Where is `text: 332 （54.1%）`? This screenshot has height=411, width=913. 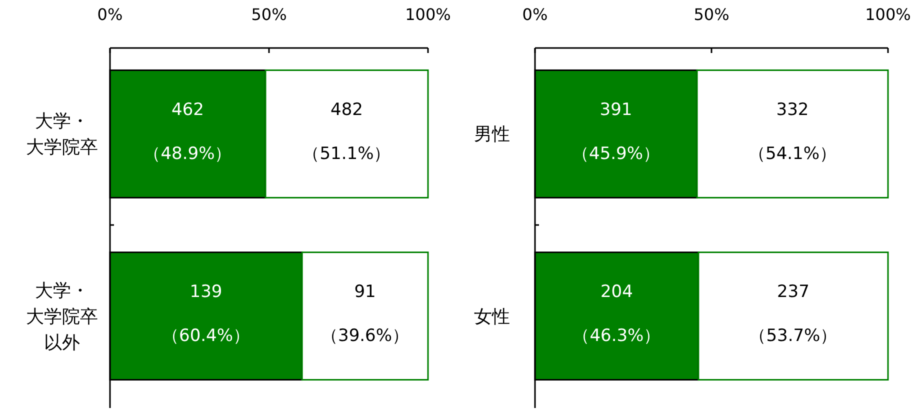 text: 332 （54.1%） is located at coordinates (792, 132).